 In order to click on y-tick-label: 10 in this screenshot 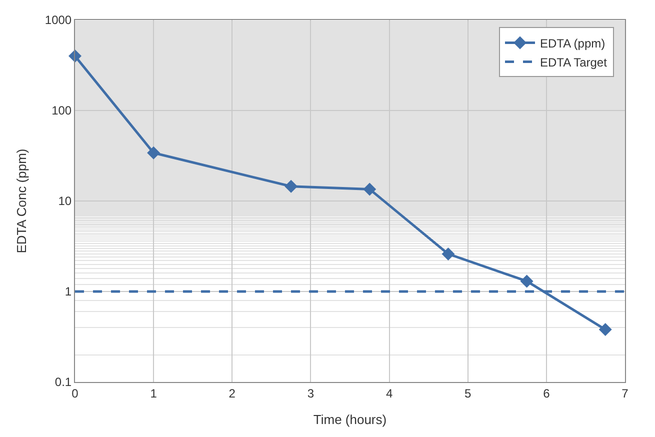, I will do `click(65, 201)`.